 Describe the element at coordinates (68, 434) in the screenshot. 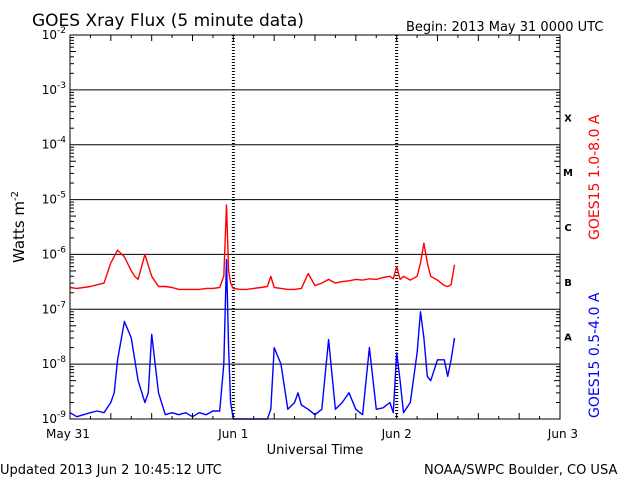

I see `x-tick-label: May 31` at that location.